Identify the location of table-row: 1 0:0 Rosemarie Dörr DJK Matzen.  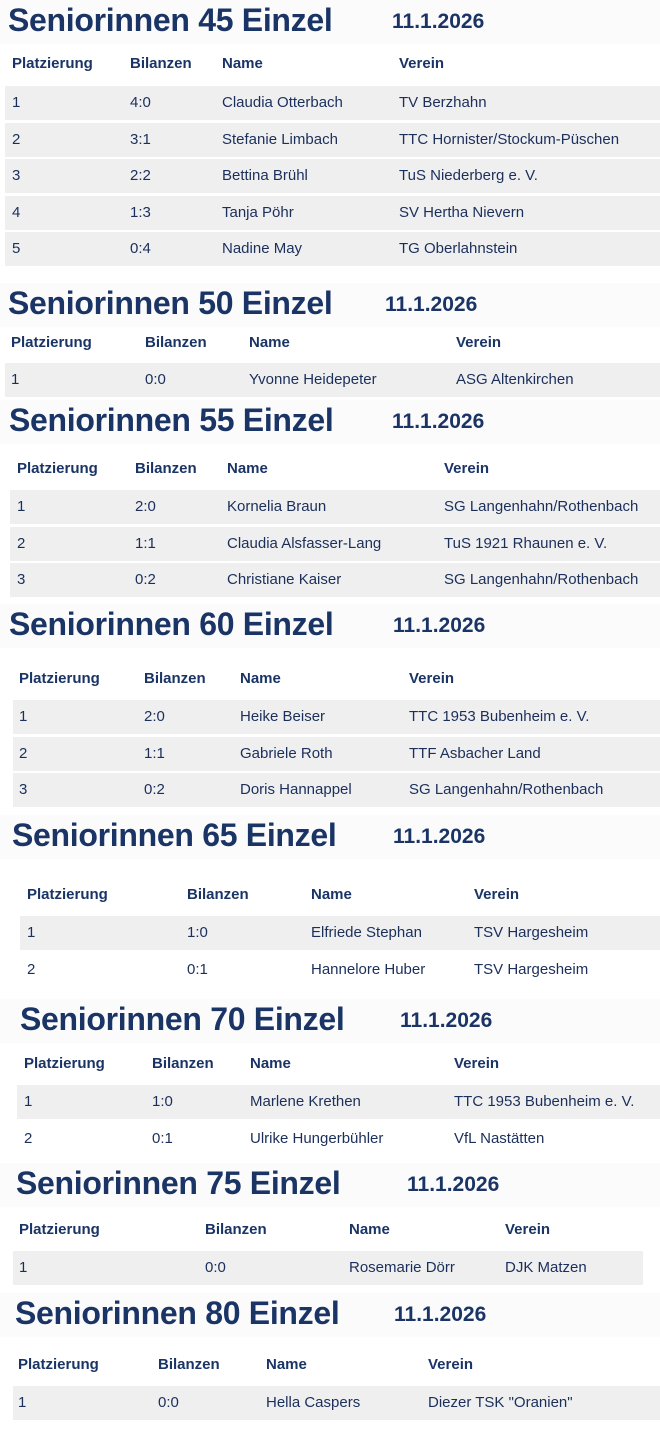
(328, 1268).